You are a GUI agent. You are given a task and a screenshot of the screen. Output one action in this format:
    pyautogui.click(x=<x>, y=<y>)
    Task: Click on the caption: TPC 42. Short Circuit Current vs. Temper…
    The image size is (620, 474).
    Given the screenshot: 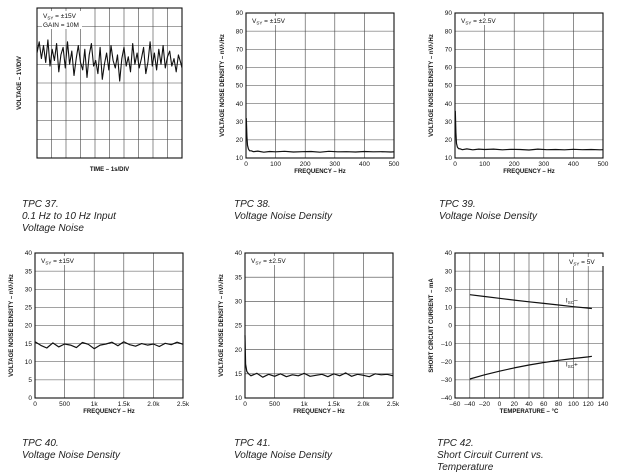 What is the action you would take?
    pyautogui.click(x=490, y=450)
    